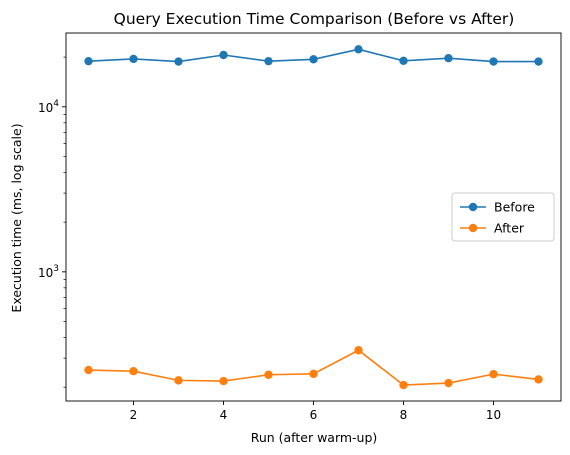  What do you see at coordinates (493, 415) in the screenshot?
I see `x-tick-label: 10` at bounding box center [493, 415].